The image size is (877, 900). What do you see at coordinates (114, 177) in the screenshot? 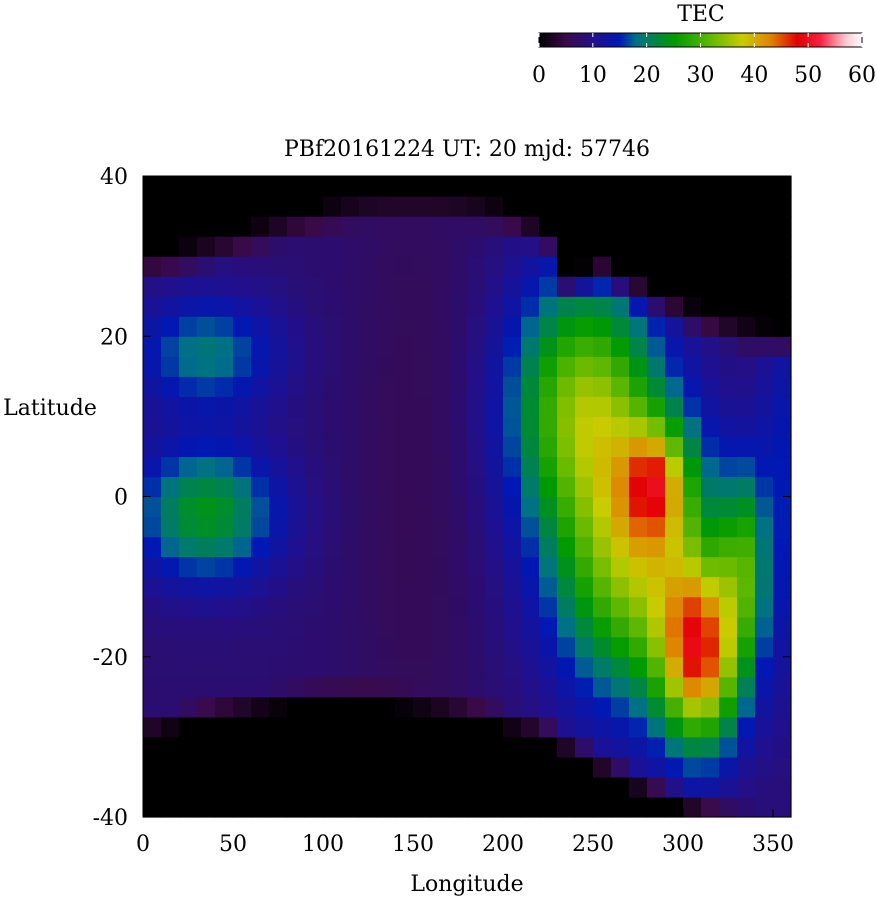
I see `y-tick-label: 40` at bounding box center [114, 177].